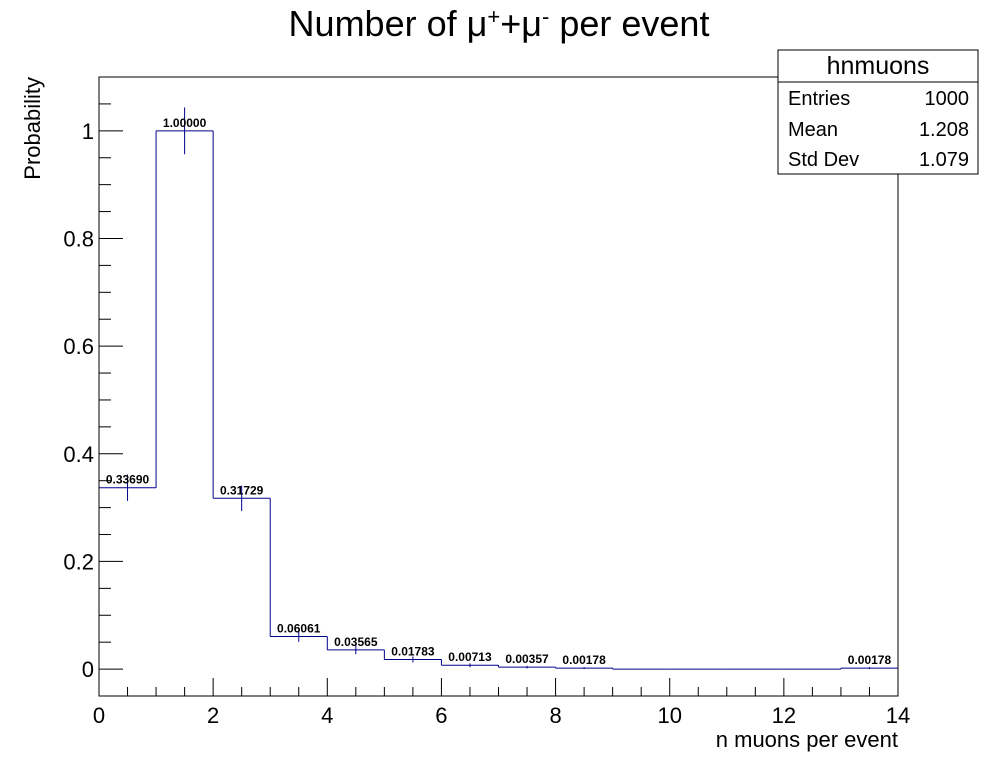 The width and height of the screenshot is (998, 774). I want to click on stats-mean-label: Mean, so click(813, 130).